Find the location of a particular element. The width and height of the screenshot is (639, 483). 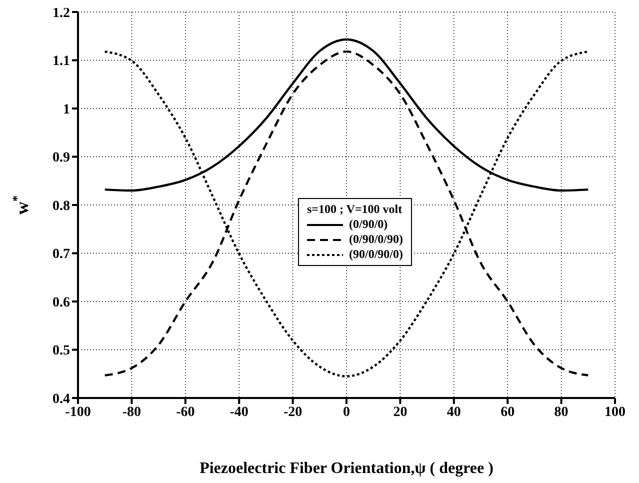

x-tick-label: -100 is located at coordinates (78, 412).